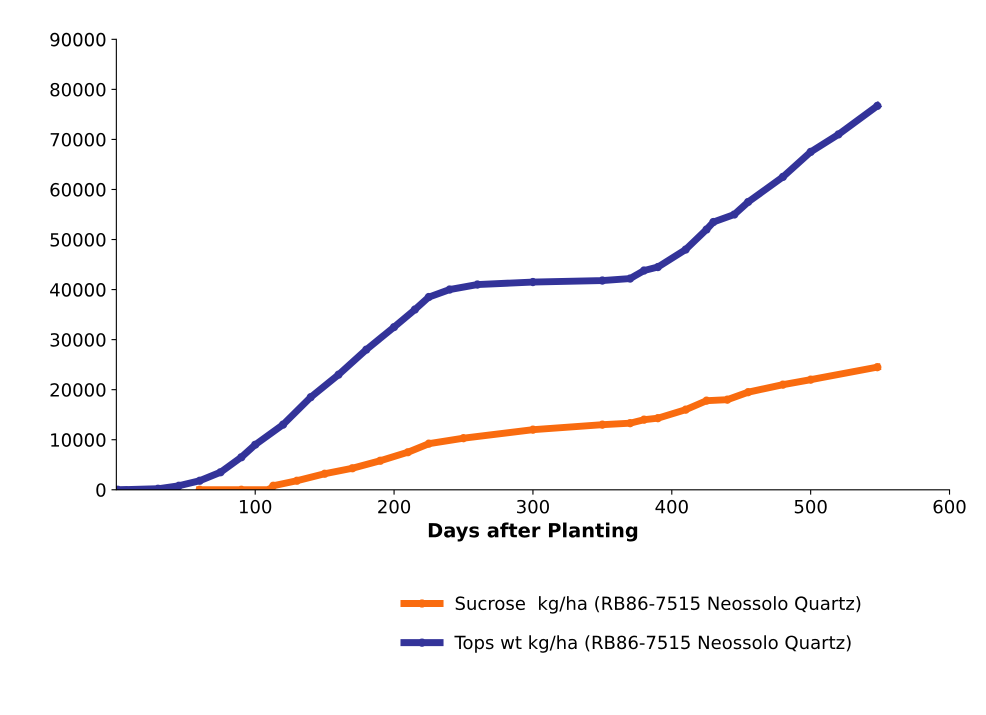 The image size is (986, 715). Describe the element at coordinates (78, 139) in the screenshot. I see `y-tick-label: 70000` at that location.